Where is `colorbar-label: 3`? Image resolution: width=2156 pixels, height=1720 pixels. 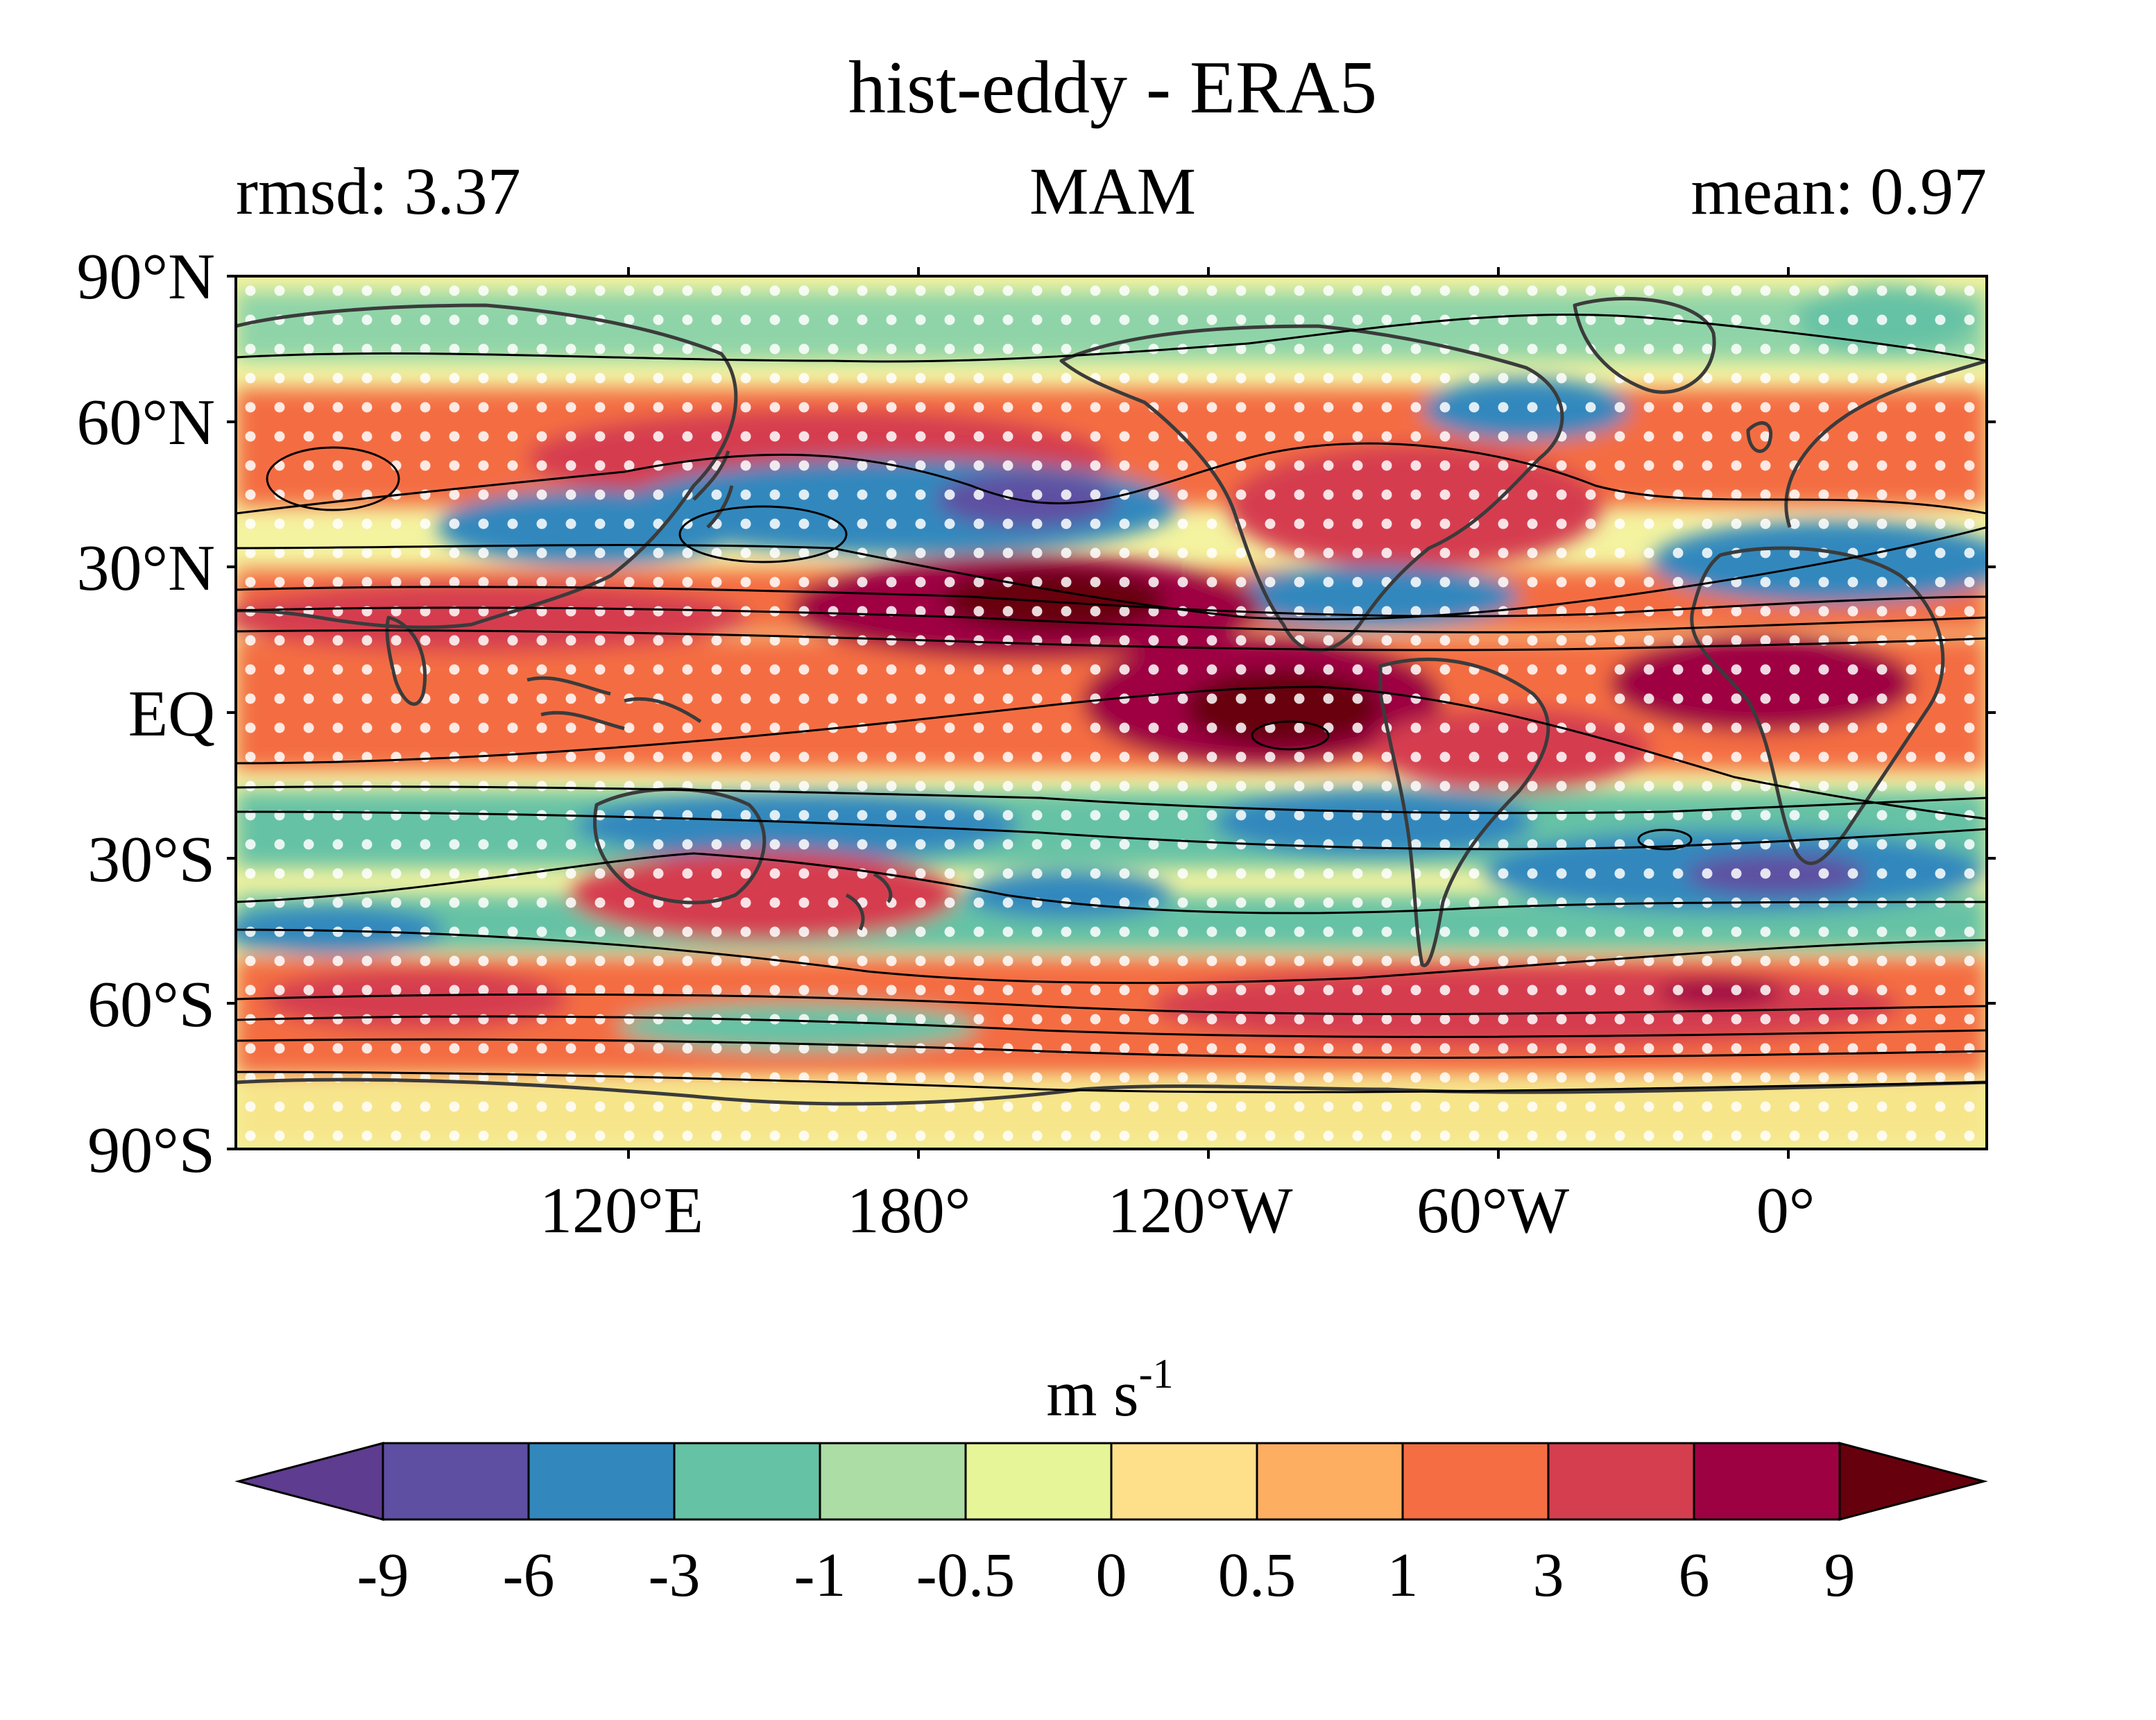 colorbar-label: 3 is located at coordinates (1548, 1575).